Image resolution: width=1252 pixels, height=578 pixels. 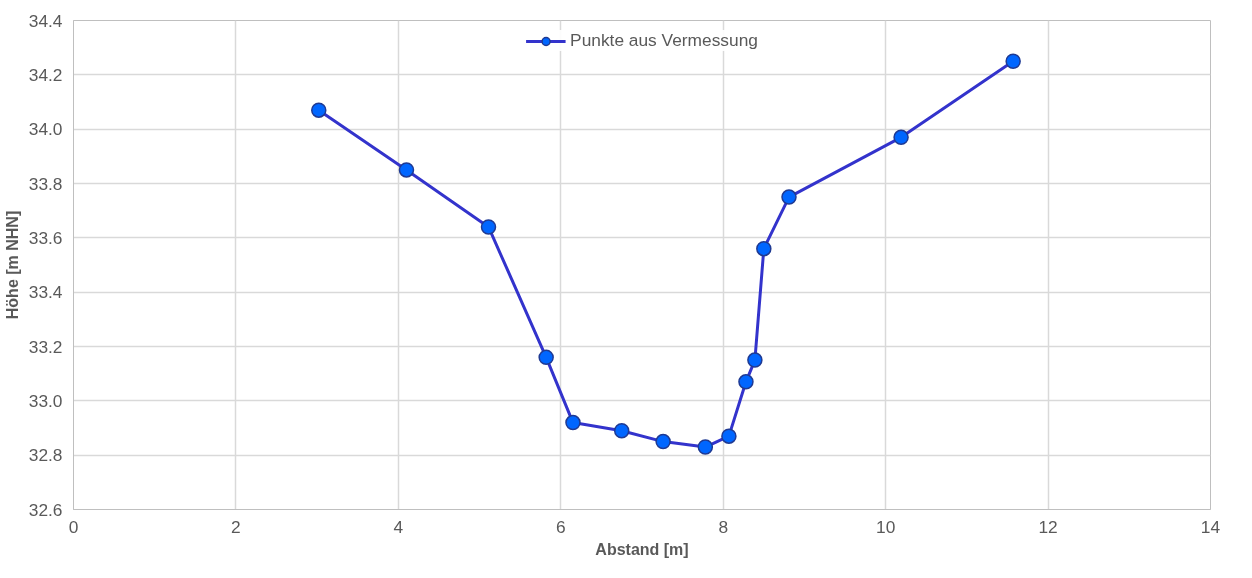 I want to click on y-tick-label: 34.4, so click(x=45, y=20).